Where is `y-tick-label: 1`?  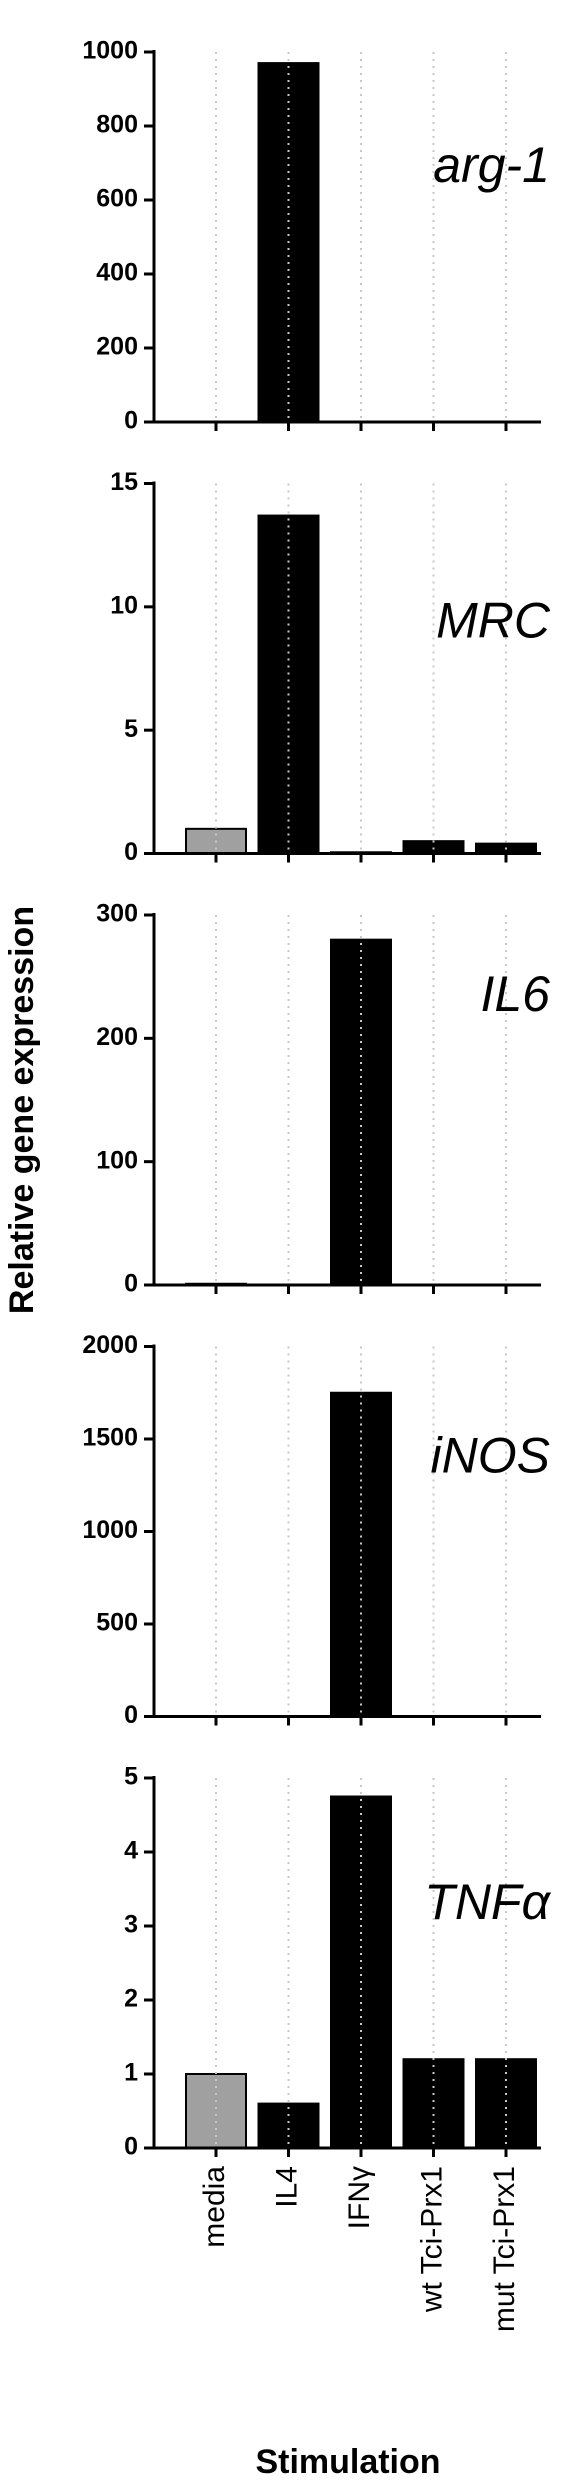
y-tick-label: 1 is located at coordinates (131, 2073).